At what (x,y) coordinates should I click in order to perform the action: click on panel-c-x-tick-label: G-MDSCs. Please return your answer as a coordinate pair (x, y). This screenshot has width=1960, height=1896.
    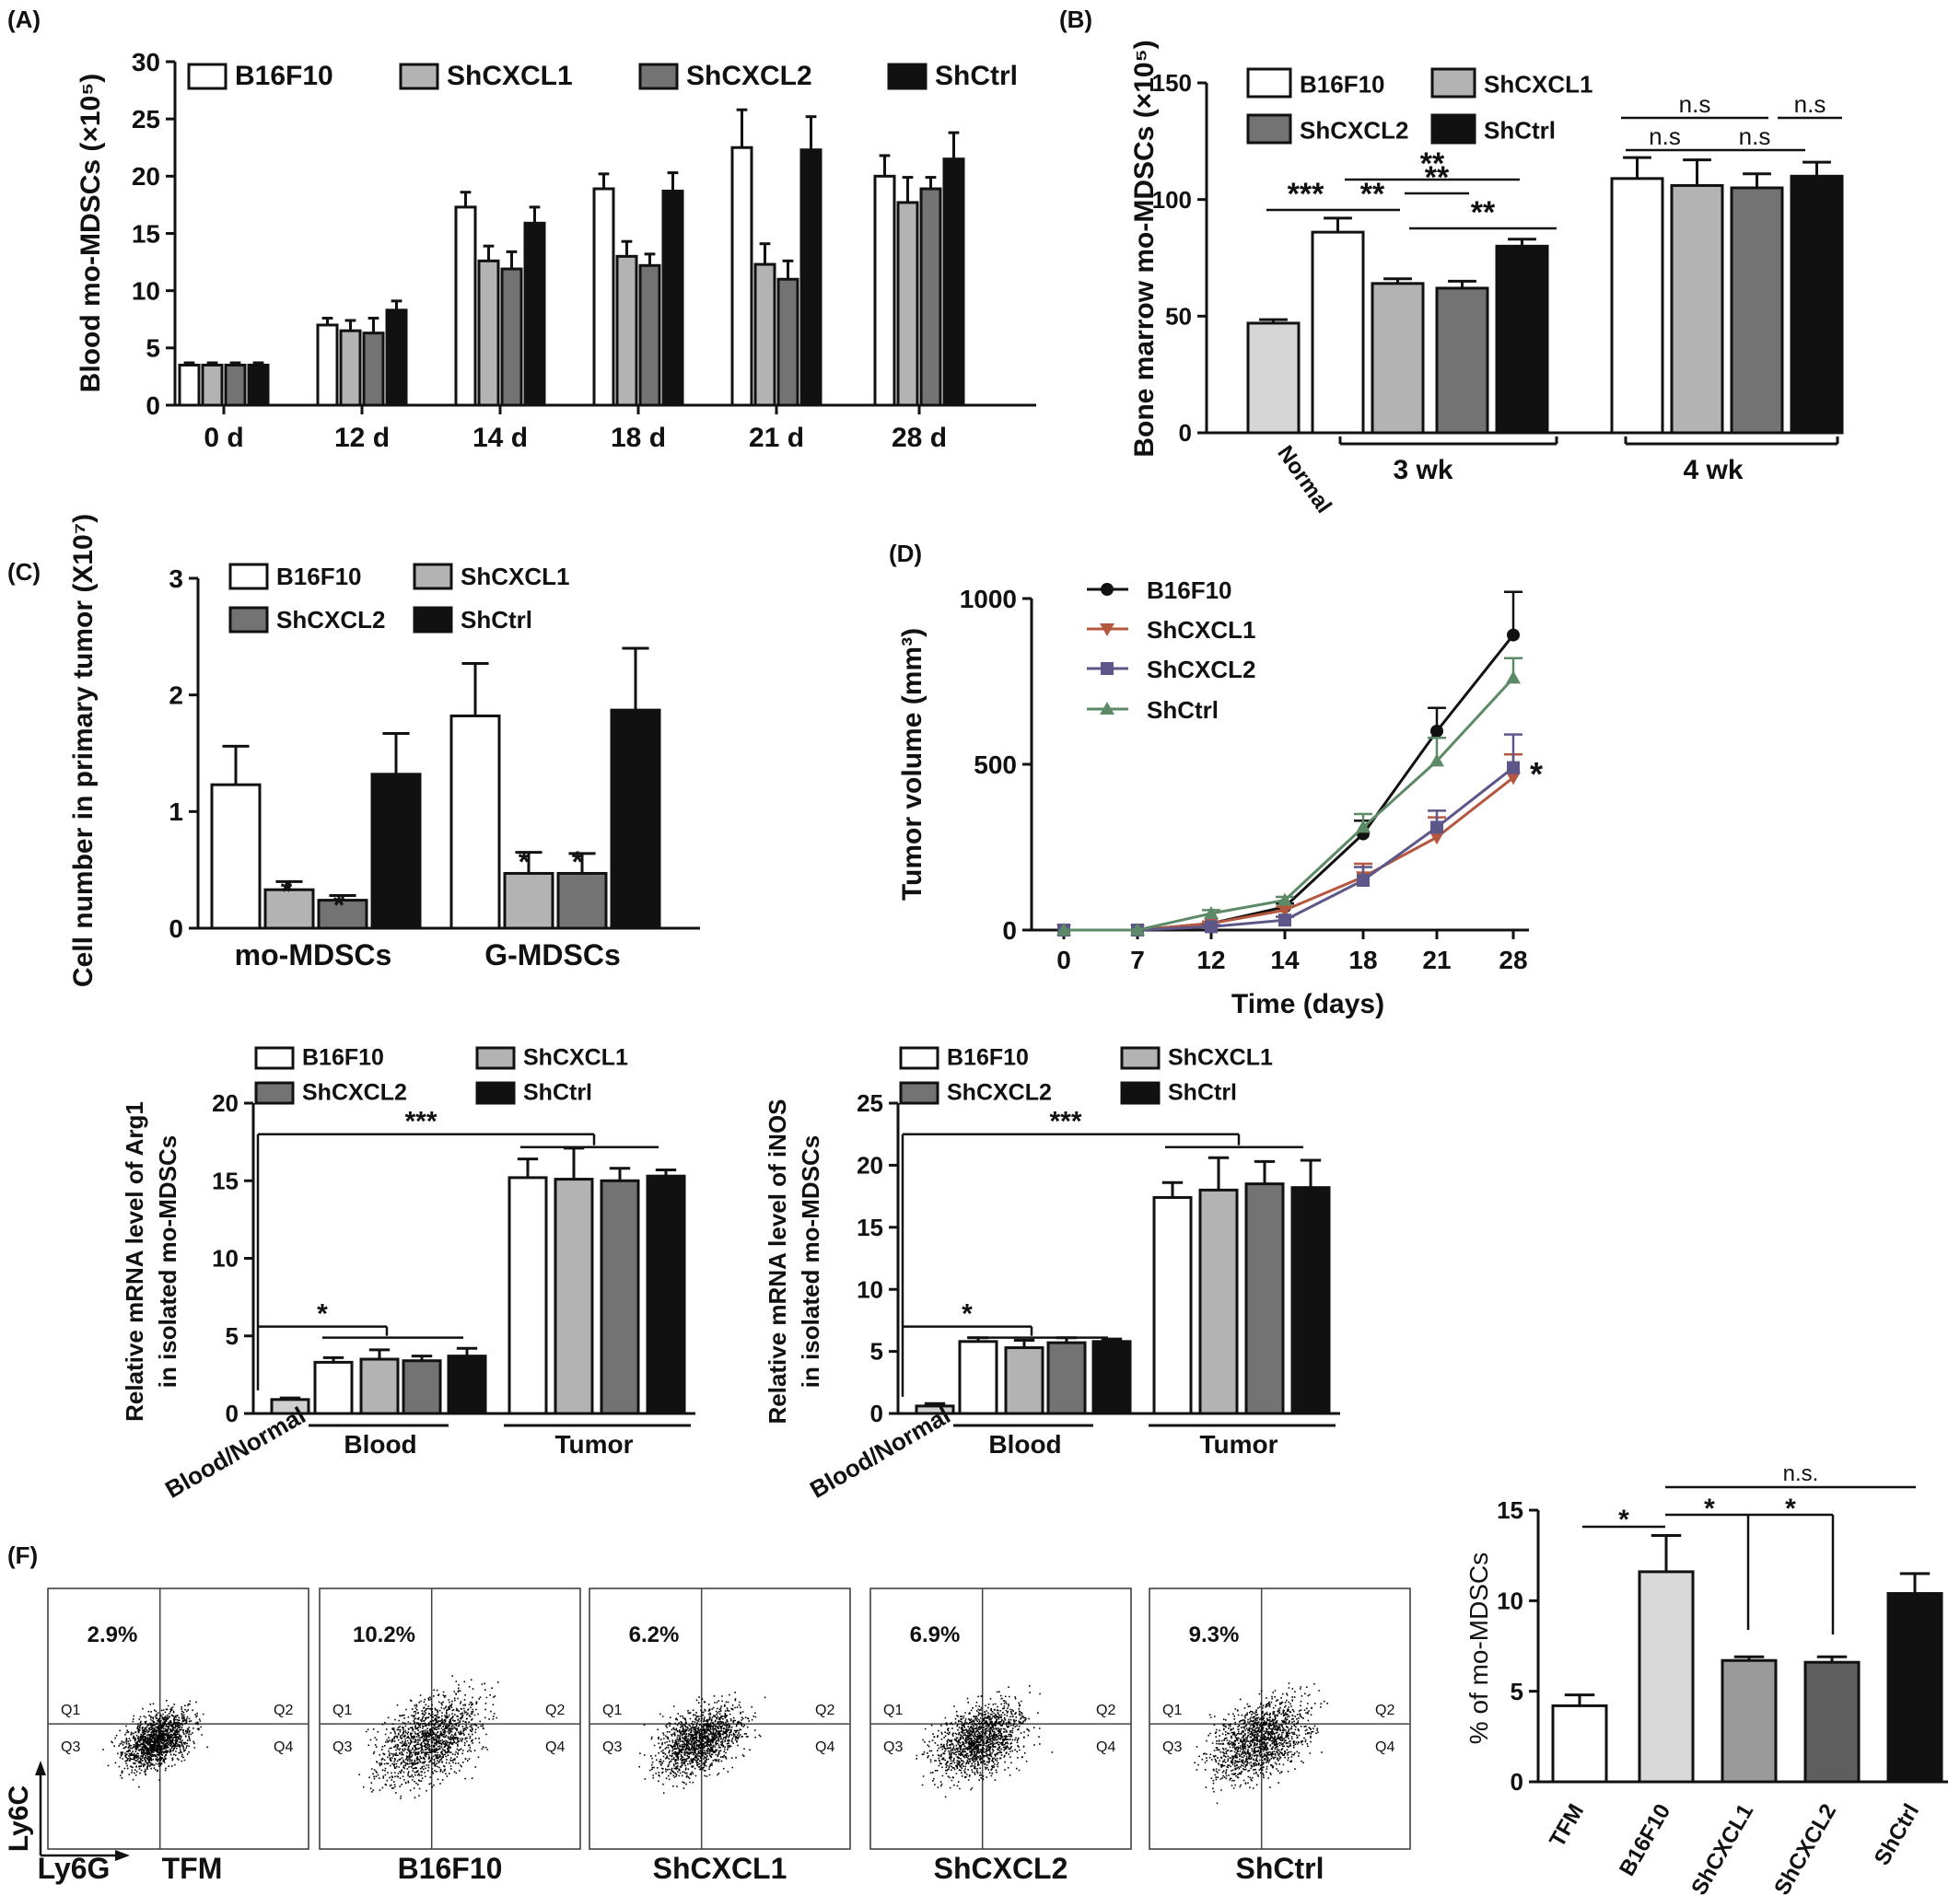
    Looking at the image, I should click on (552, 955).